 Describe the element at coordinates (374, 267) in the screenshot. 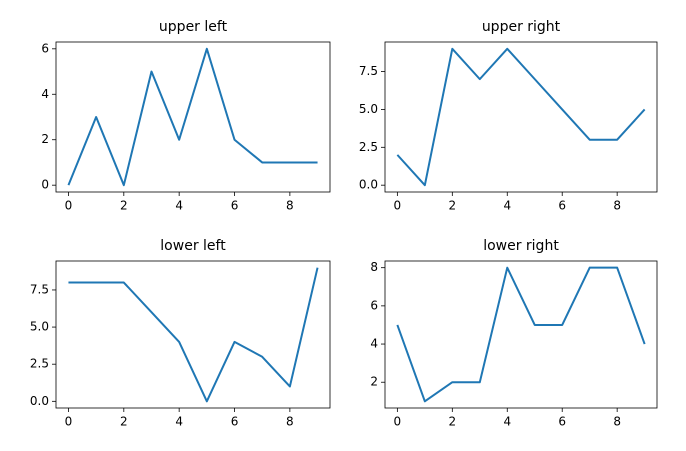

I see `y-tick-label: 8` at that location.